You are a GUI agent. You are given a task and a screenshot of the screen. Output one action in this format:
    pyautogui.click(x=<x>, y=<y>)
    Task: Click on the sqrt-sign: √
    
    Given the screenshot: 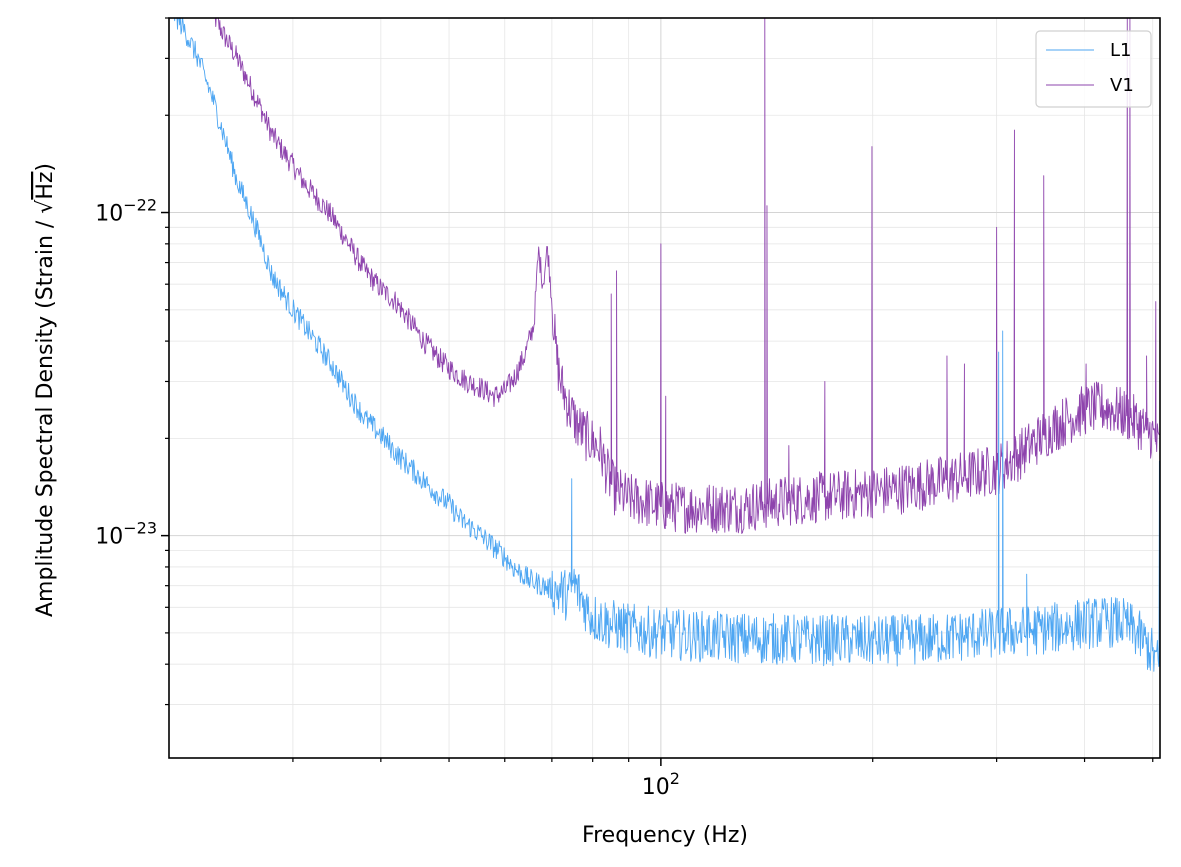 What is the action you would take?
    pyautogui.click(x=45, y=206)
    